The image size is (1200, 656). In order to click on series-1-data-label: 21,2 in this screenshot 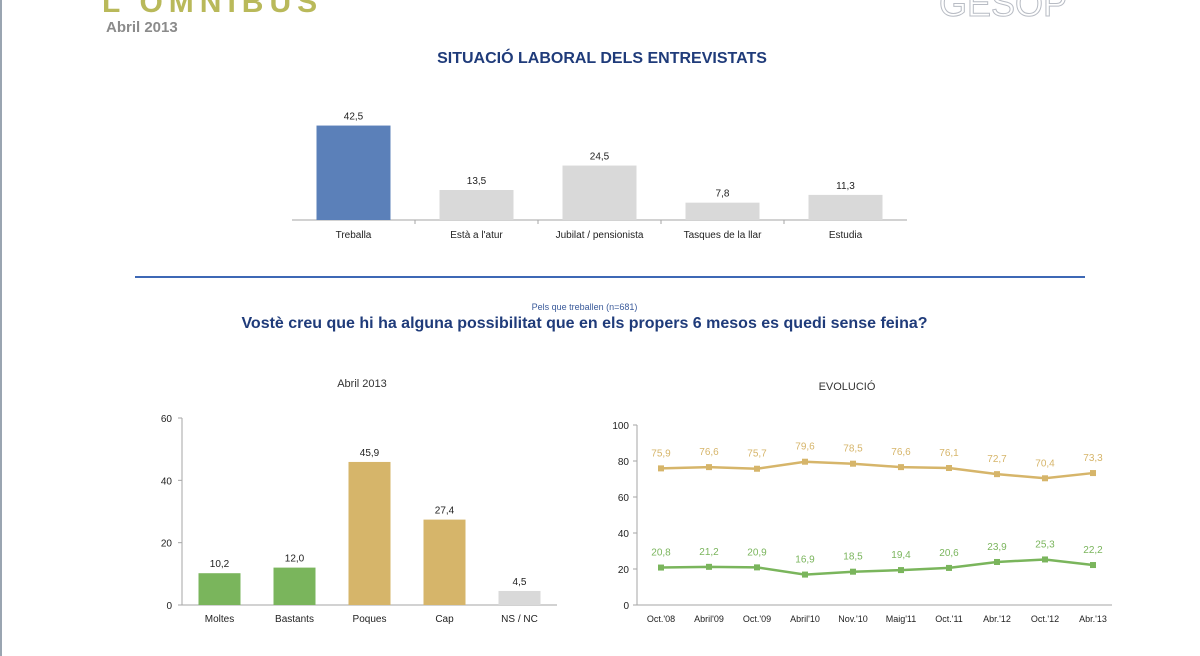, I will do `click(709, 552)`.